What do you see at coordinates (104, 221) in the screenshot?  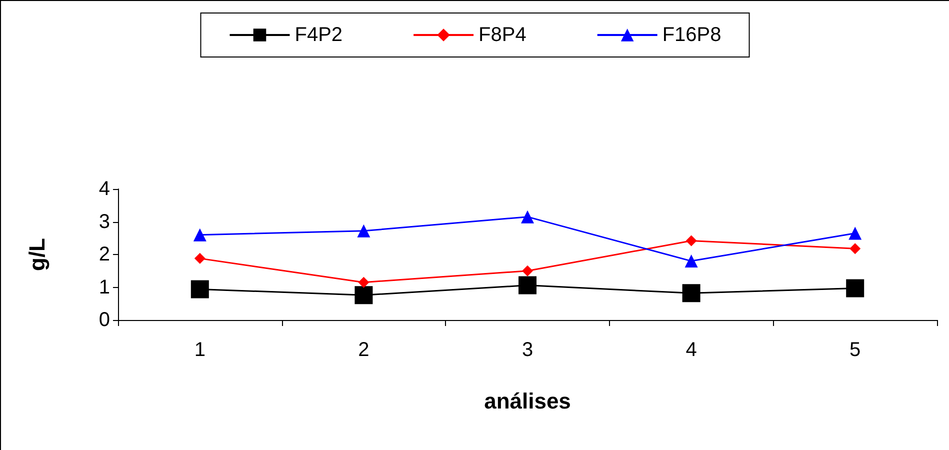 I see `y-tick-label: 3` at bounding box center [104, 221].